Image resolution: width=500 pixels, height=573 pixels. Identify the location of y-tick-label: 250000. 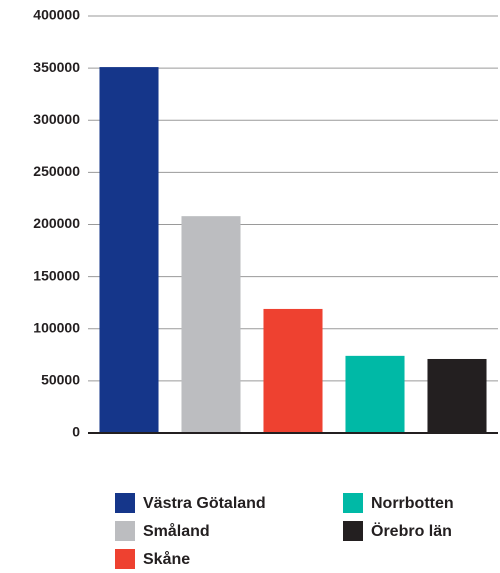
(56, 171).